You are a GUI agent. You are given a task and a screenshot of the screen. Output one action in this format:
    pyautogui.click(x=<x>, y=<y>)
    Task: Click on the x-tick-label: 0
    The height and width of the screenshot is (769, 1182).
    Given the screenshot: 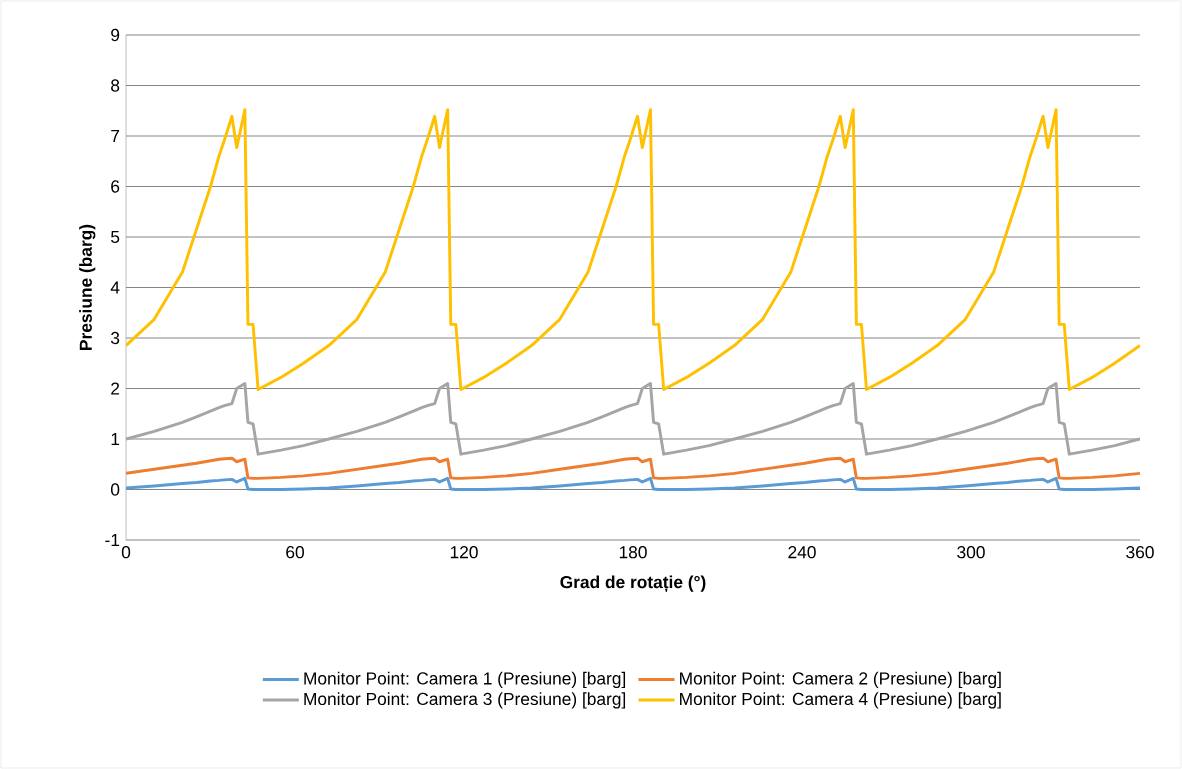 What is the action you would take?
    pyautogui.click(x=126, y=552)
    